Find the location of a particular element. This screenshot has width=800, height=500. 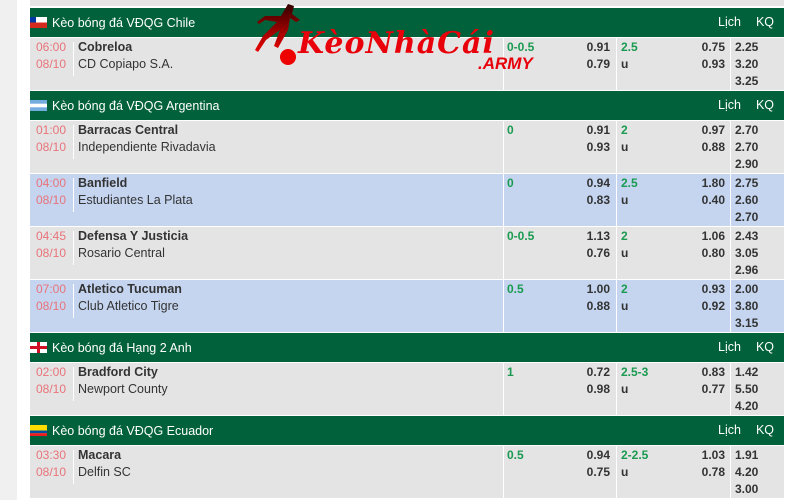

over-under-line: 2-2.5 u is located at coordinates (635, 463).